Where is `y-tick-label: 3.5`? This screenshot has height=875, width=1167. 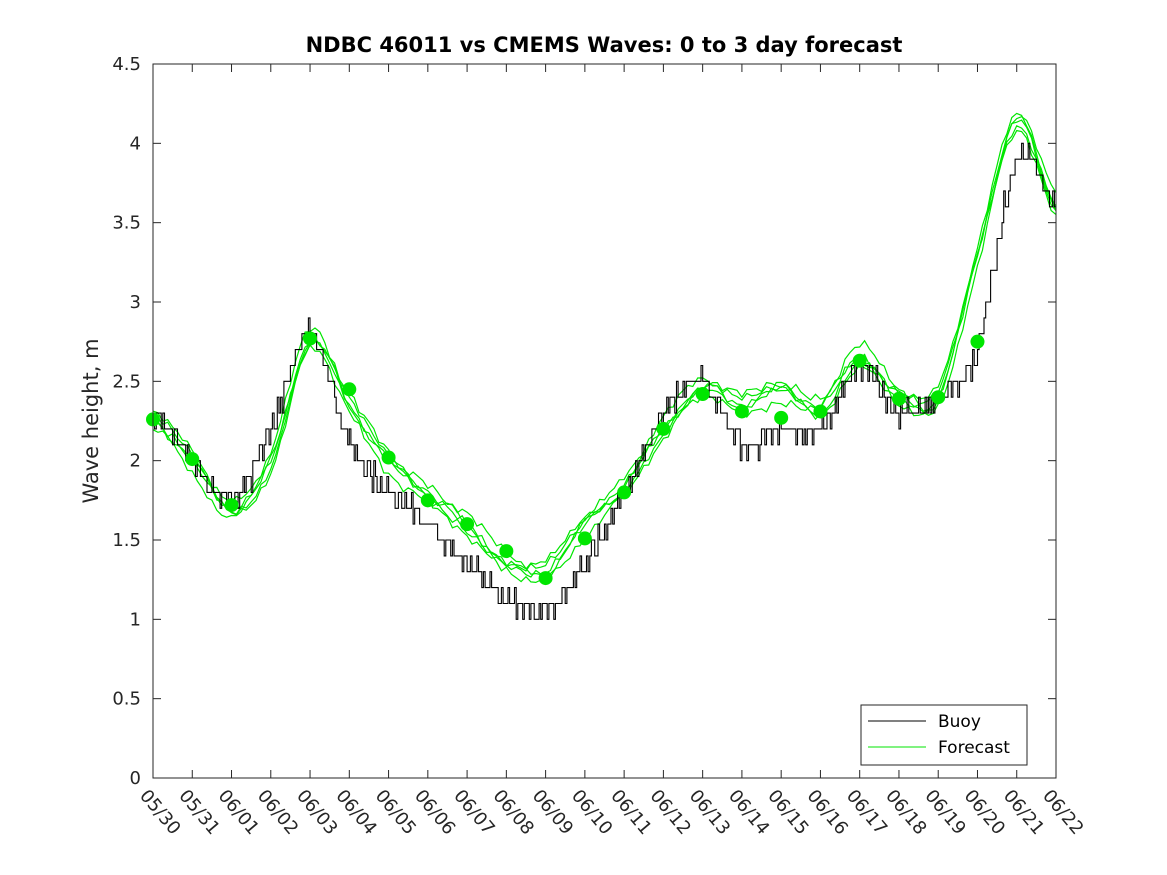 y-tick-label: 3.5 is located at coordinates (126, 223).